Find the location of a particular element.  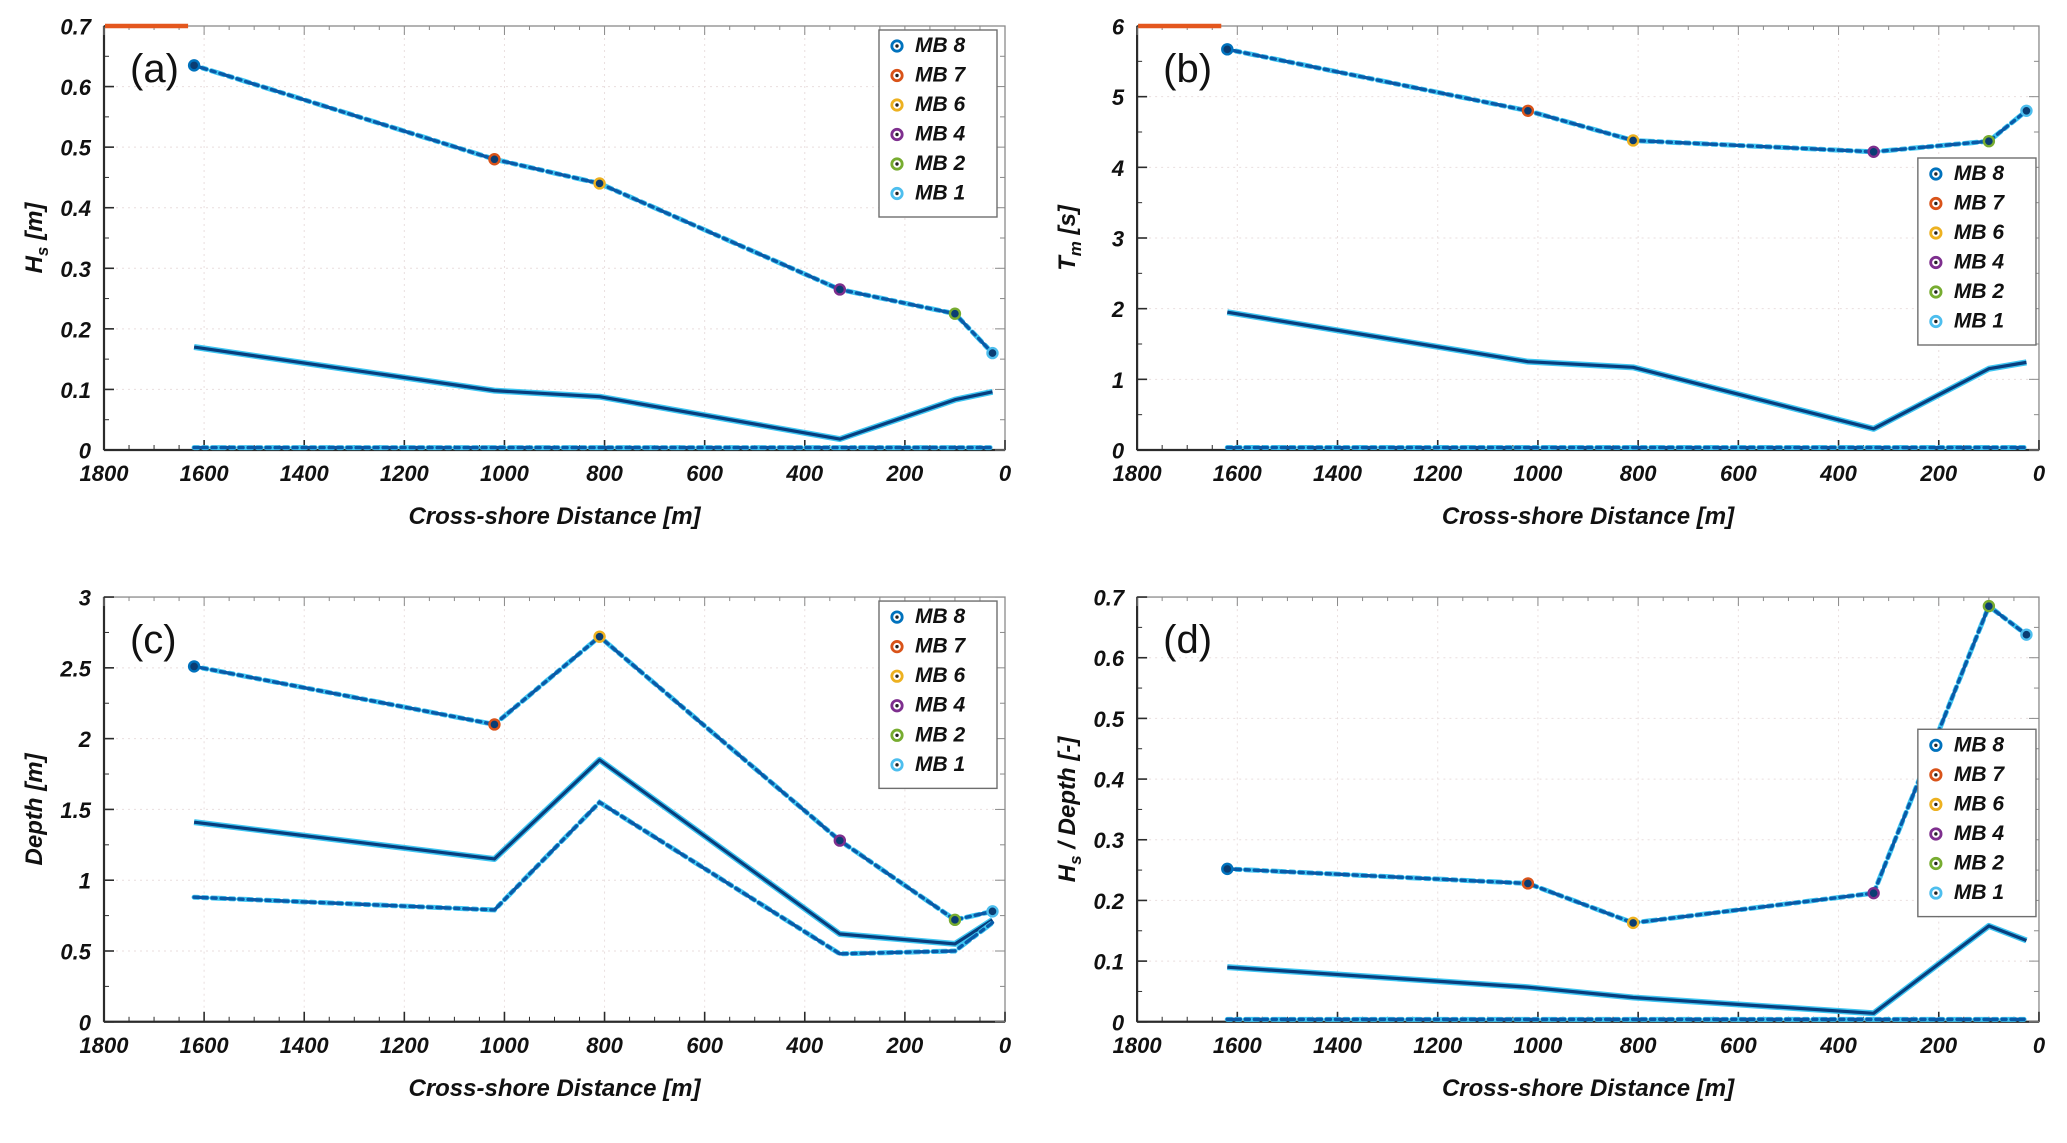

legend-item-mb-2: MB 2 is located at coordinates (1967, 291).